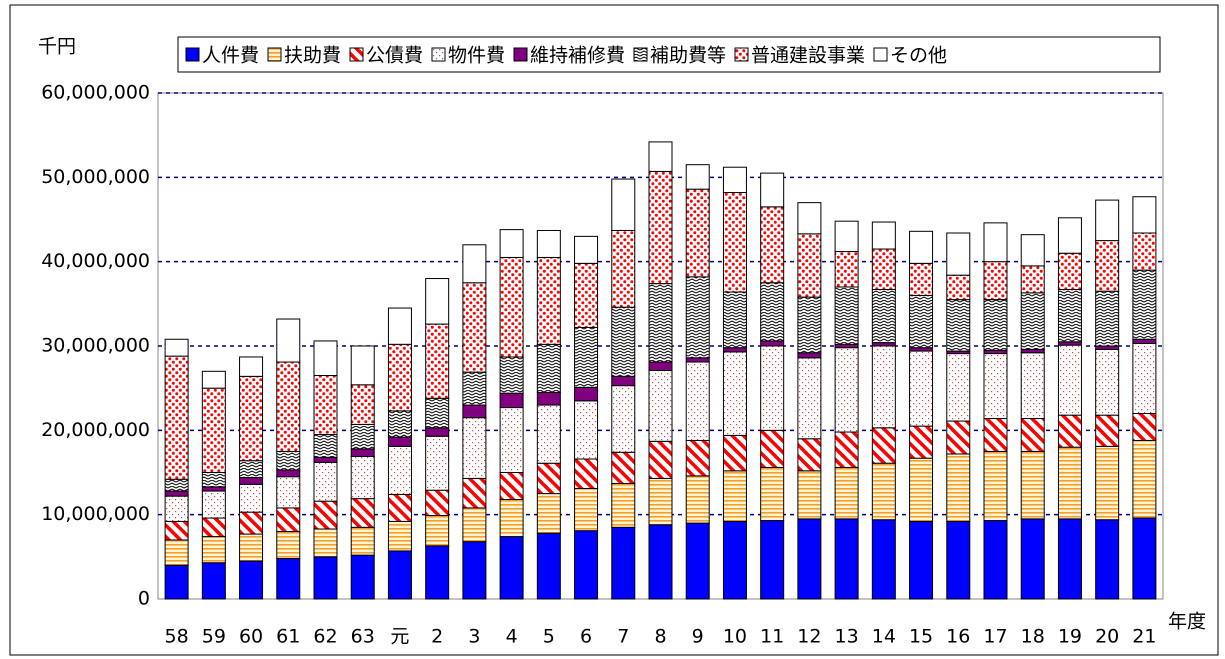 This screenshot has height=659, width=1225. Describe the element at coordinates (95, 261) in the screenshot. I see `y-tick-label: 40,000,000` at that location.